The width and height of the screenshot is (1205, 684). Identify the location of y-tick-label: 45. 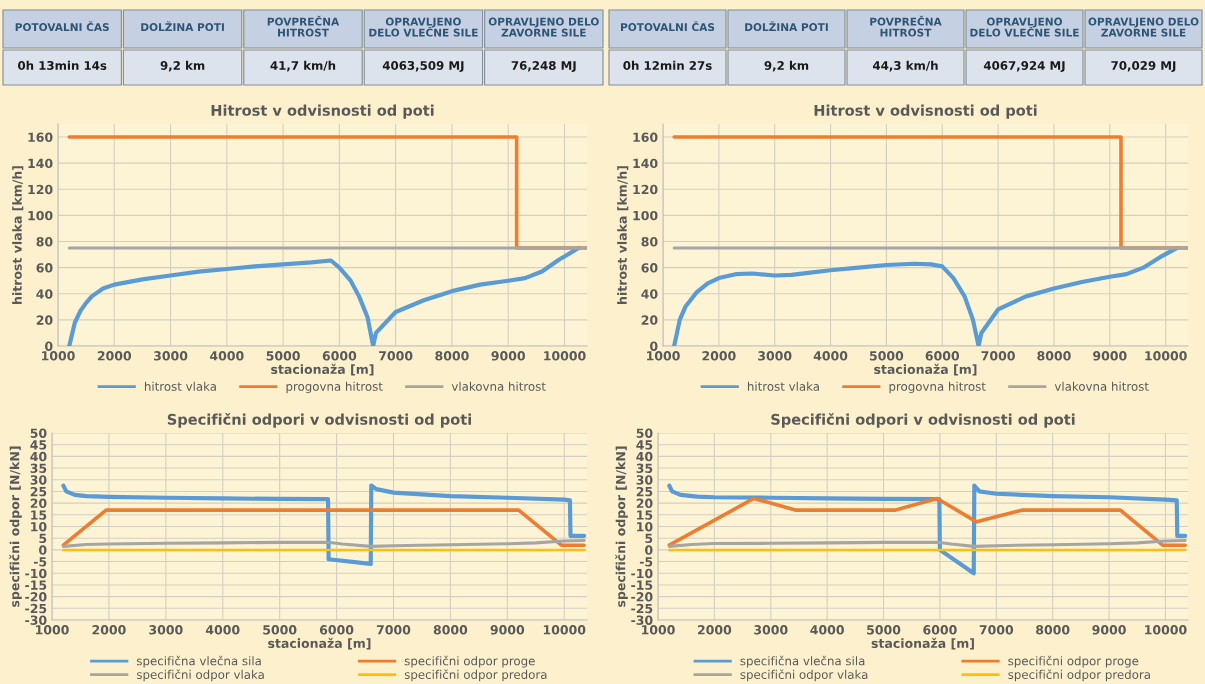
(38, 445).